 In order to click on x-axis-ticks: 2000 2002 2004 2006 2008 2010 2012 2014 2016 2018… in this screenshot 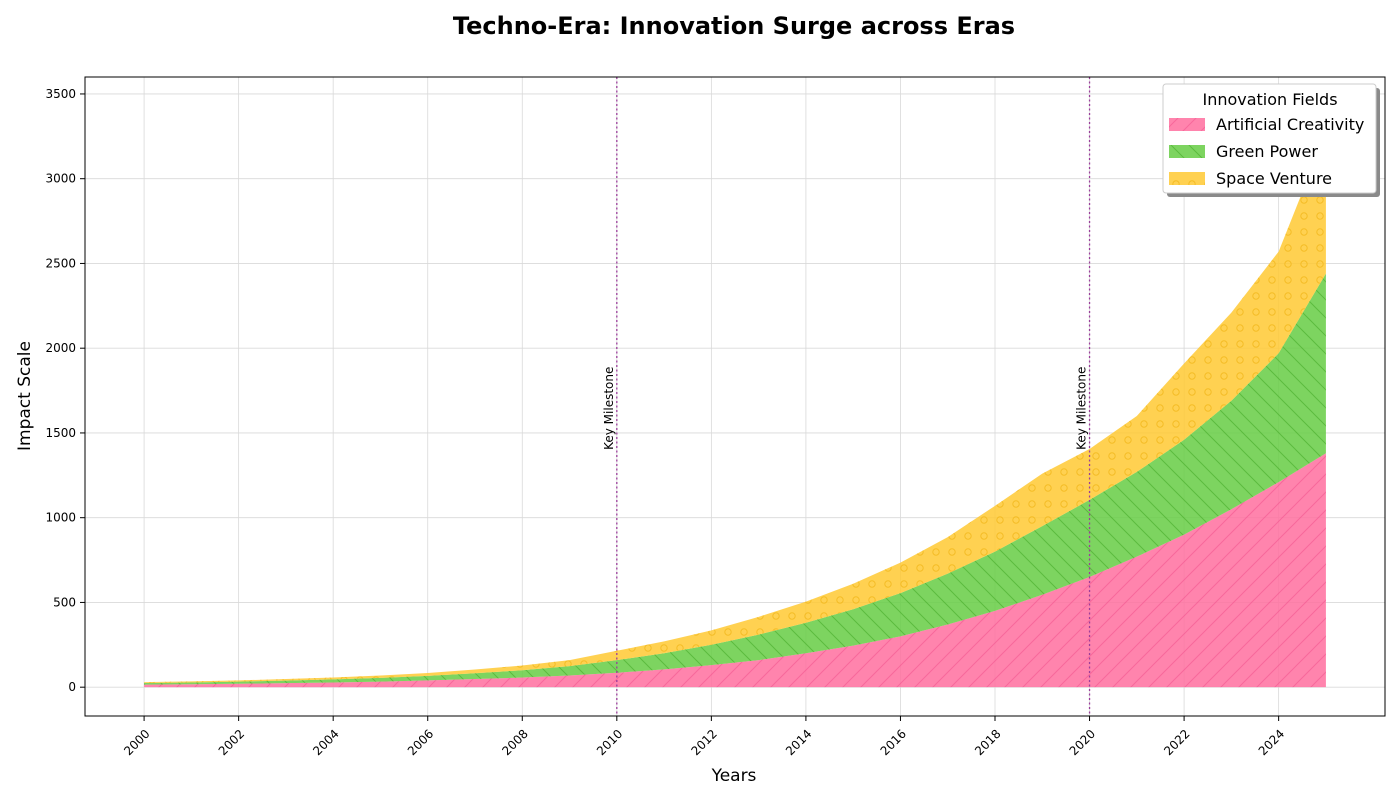, I will do `click(704, 737)`.